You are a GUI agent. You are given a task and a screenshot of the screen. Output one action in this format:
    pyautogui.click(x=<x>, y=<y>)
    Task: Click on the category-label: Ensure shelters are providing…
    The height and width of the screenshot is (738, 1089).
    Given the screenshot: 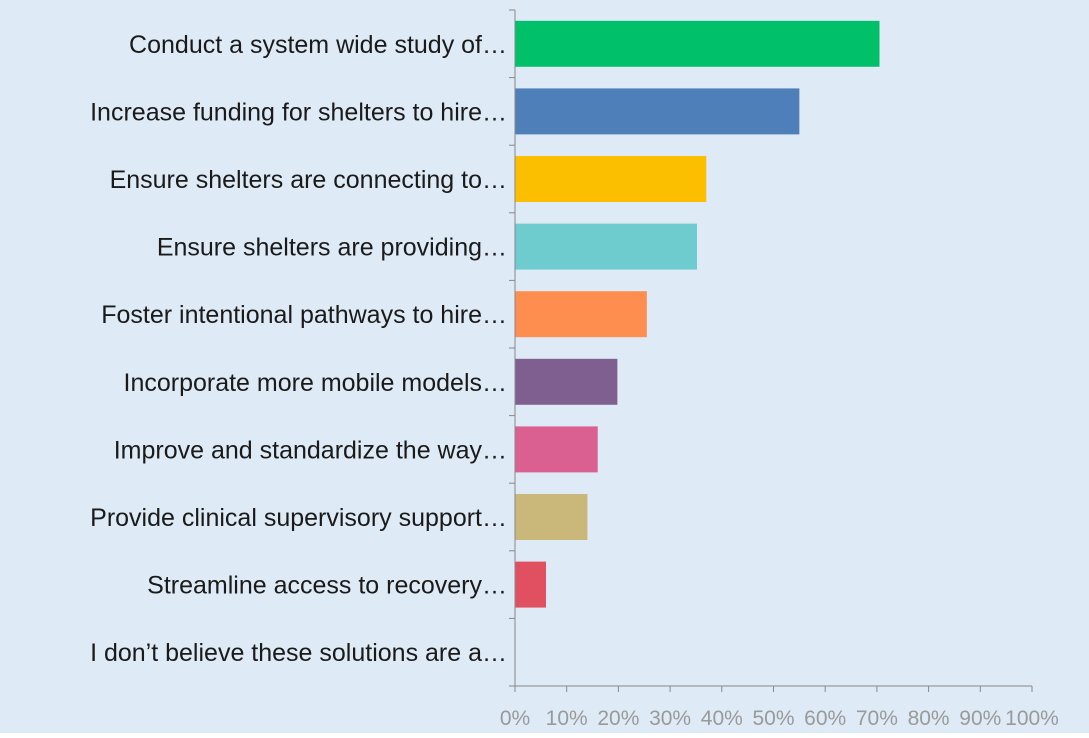 What is the action you would take?
    pyautogui.click(x=332, y=248)
    